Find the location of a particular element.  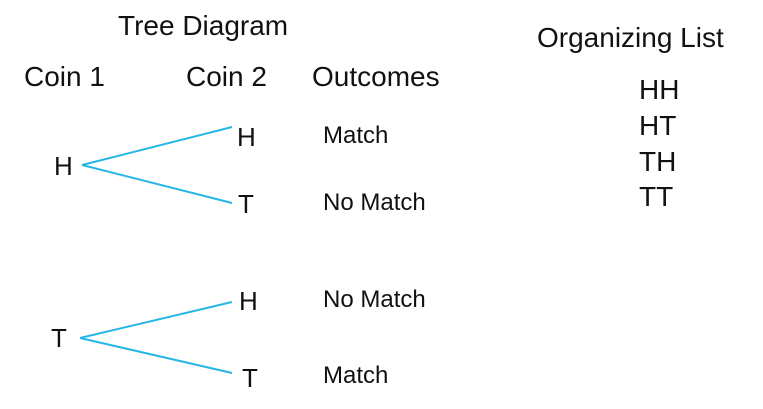

branch-lower-t-to-h is located at coordinates (156, 320).